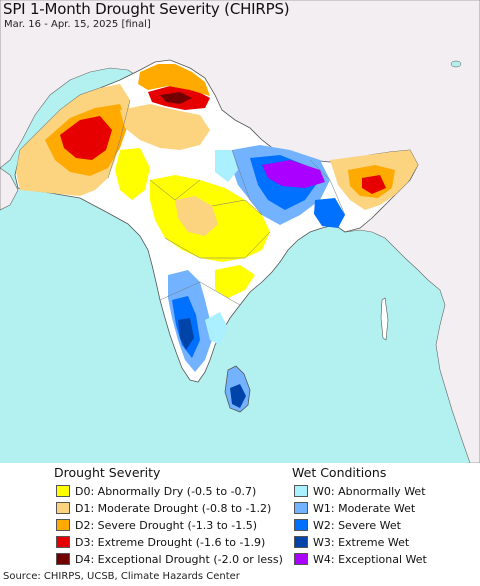  I want to click on legend-item-d2: D2: Severe Drought (-1.3 to -1.5), so click(156, 525).